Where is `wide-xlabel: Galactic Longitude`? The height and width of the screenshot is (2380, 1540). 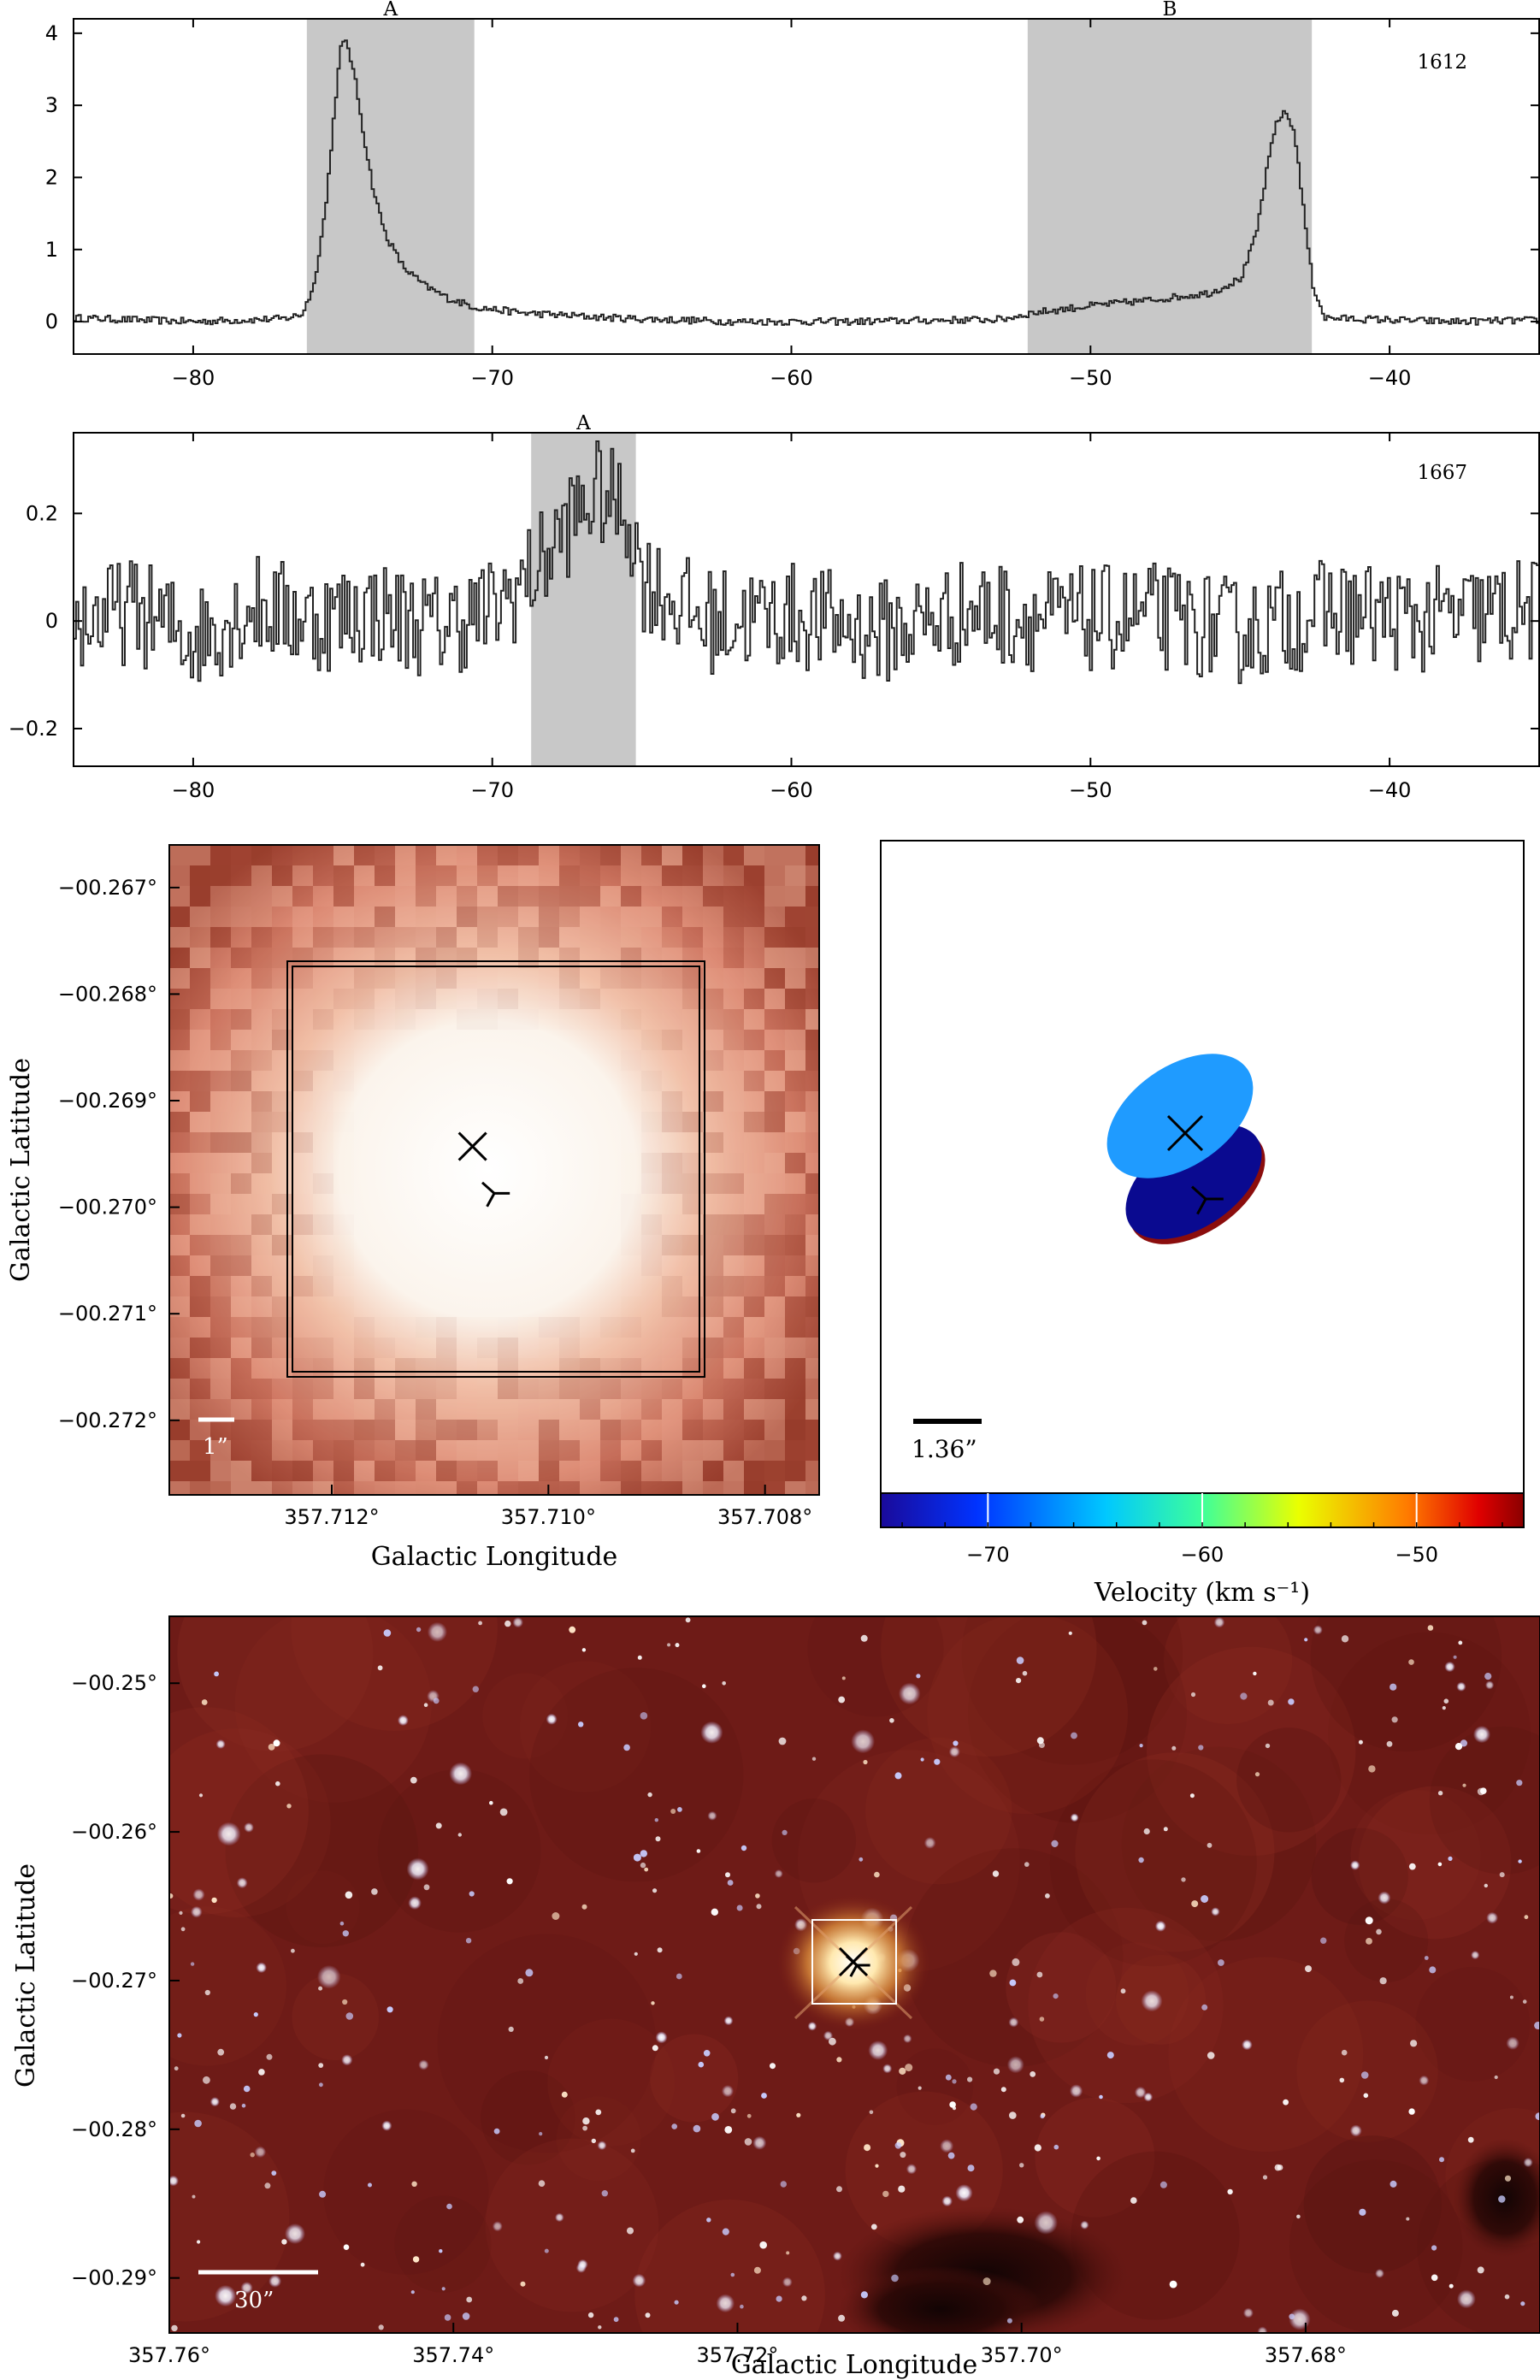
wide-xlabel: Galactic Longitude is located at coordinates (855, 2365).